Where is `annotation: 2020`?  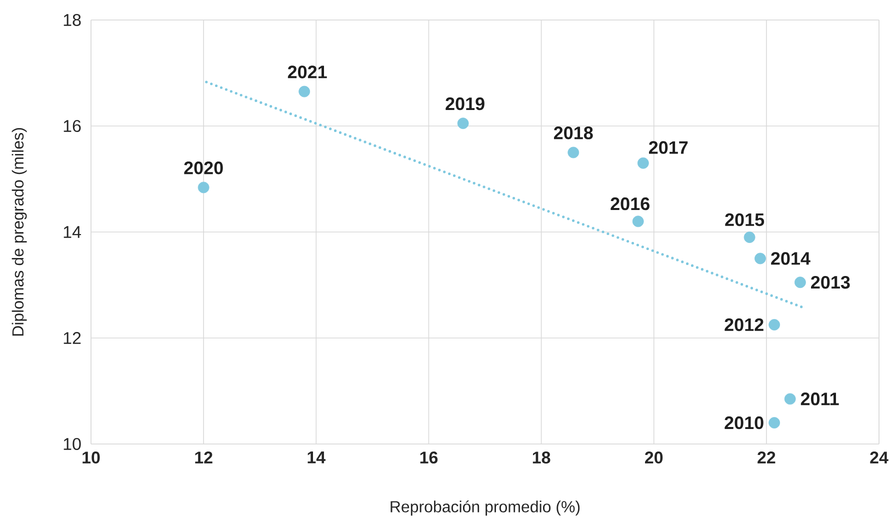 annotation: 2020 is located at coordinates (203, 168).